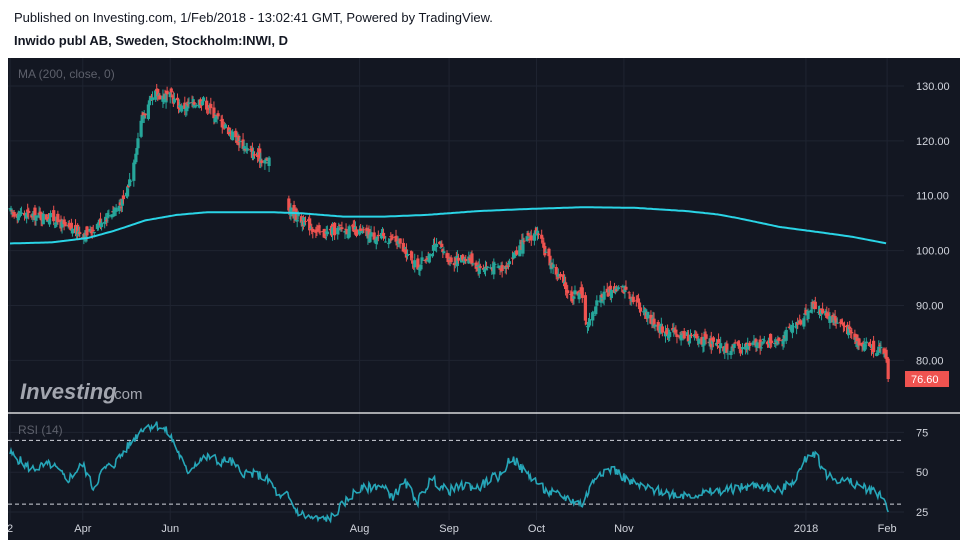  I want to click on price-axis: 130.00 120.00 110.00 100.00 90.00 80.00, so click(933, 224).